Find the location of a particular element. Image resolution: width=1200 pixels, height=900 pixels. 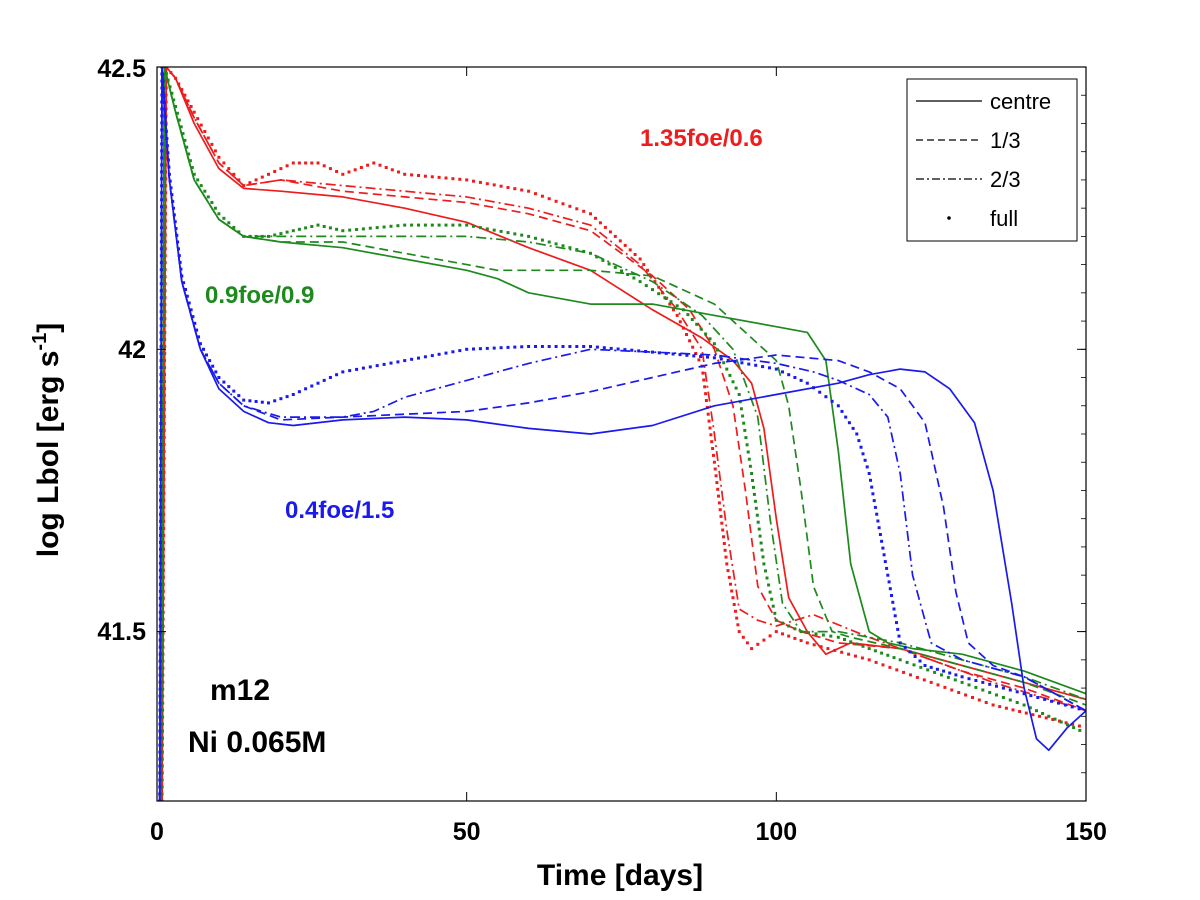

minor-ticks is located at coordinates (1083, 434).